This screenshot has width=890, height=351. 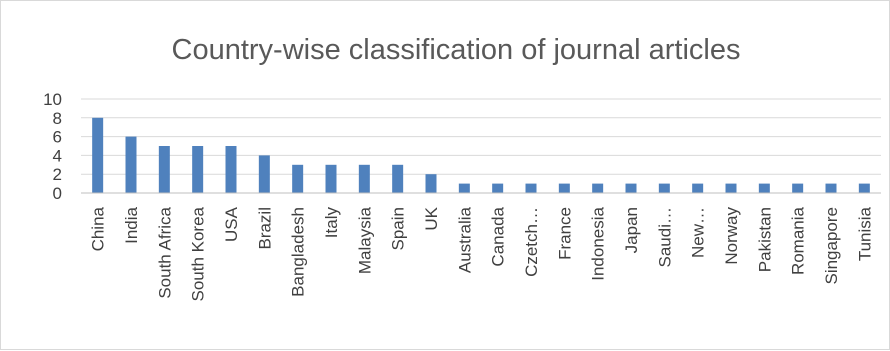 I want to click on x-category-label: Spain, so click(x=398, y=228).